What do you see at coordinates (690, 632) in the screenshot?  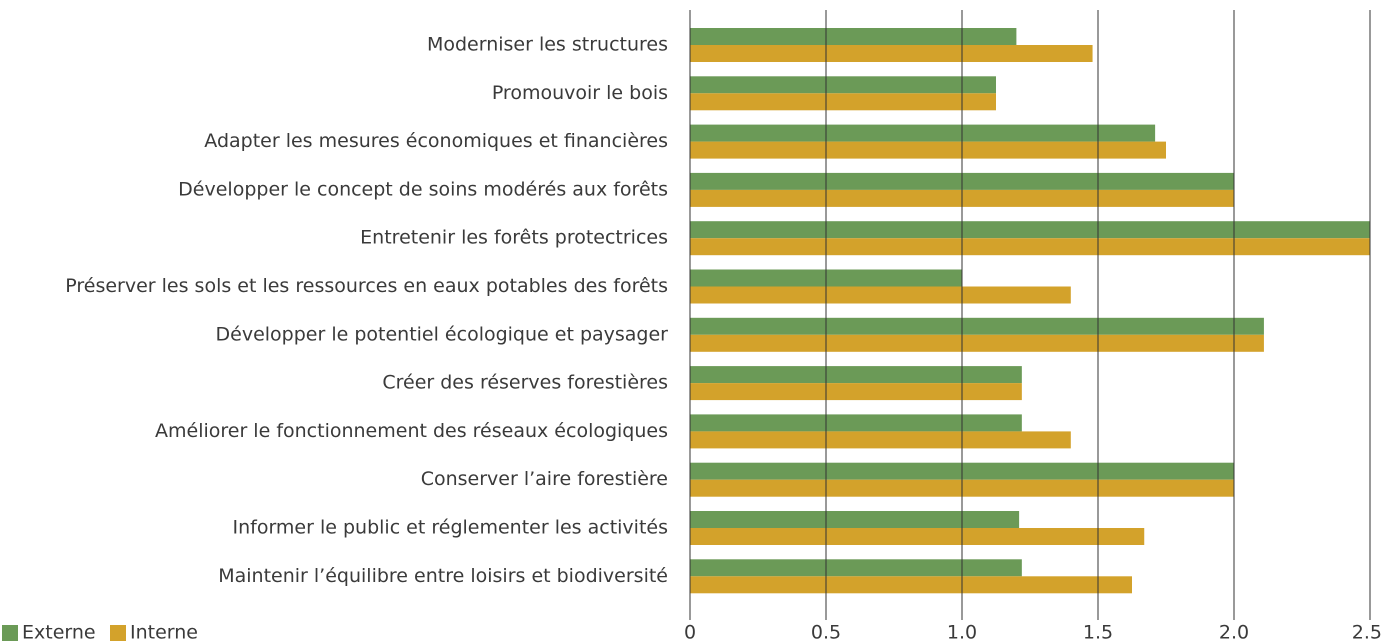 I see `x-tick-label: 0` at bounding box center [690, 632].